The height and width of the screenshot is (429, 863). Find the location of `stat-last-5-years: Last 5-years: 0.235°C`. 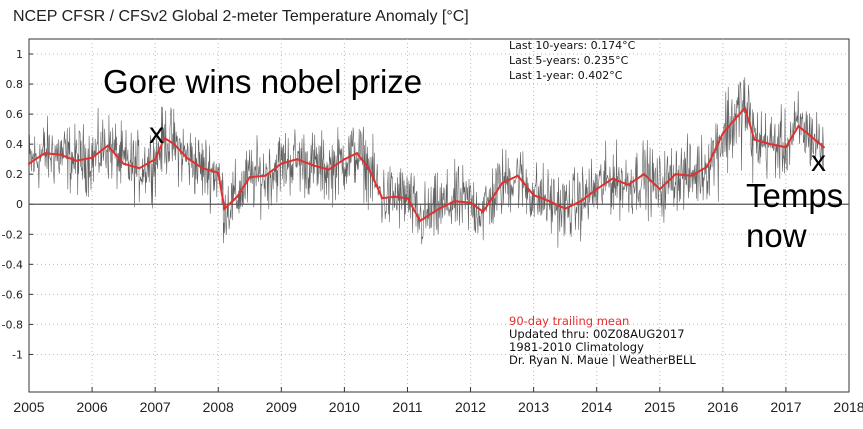

stat-last-5-years: Last 5-years: 0.235°C is located at coordinates (569, 60).